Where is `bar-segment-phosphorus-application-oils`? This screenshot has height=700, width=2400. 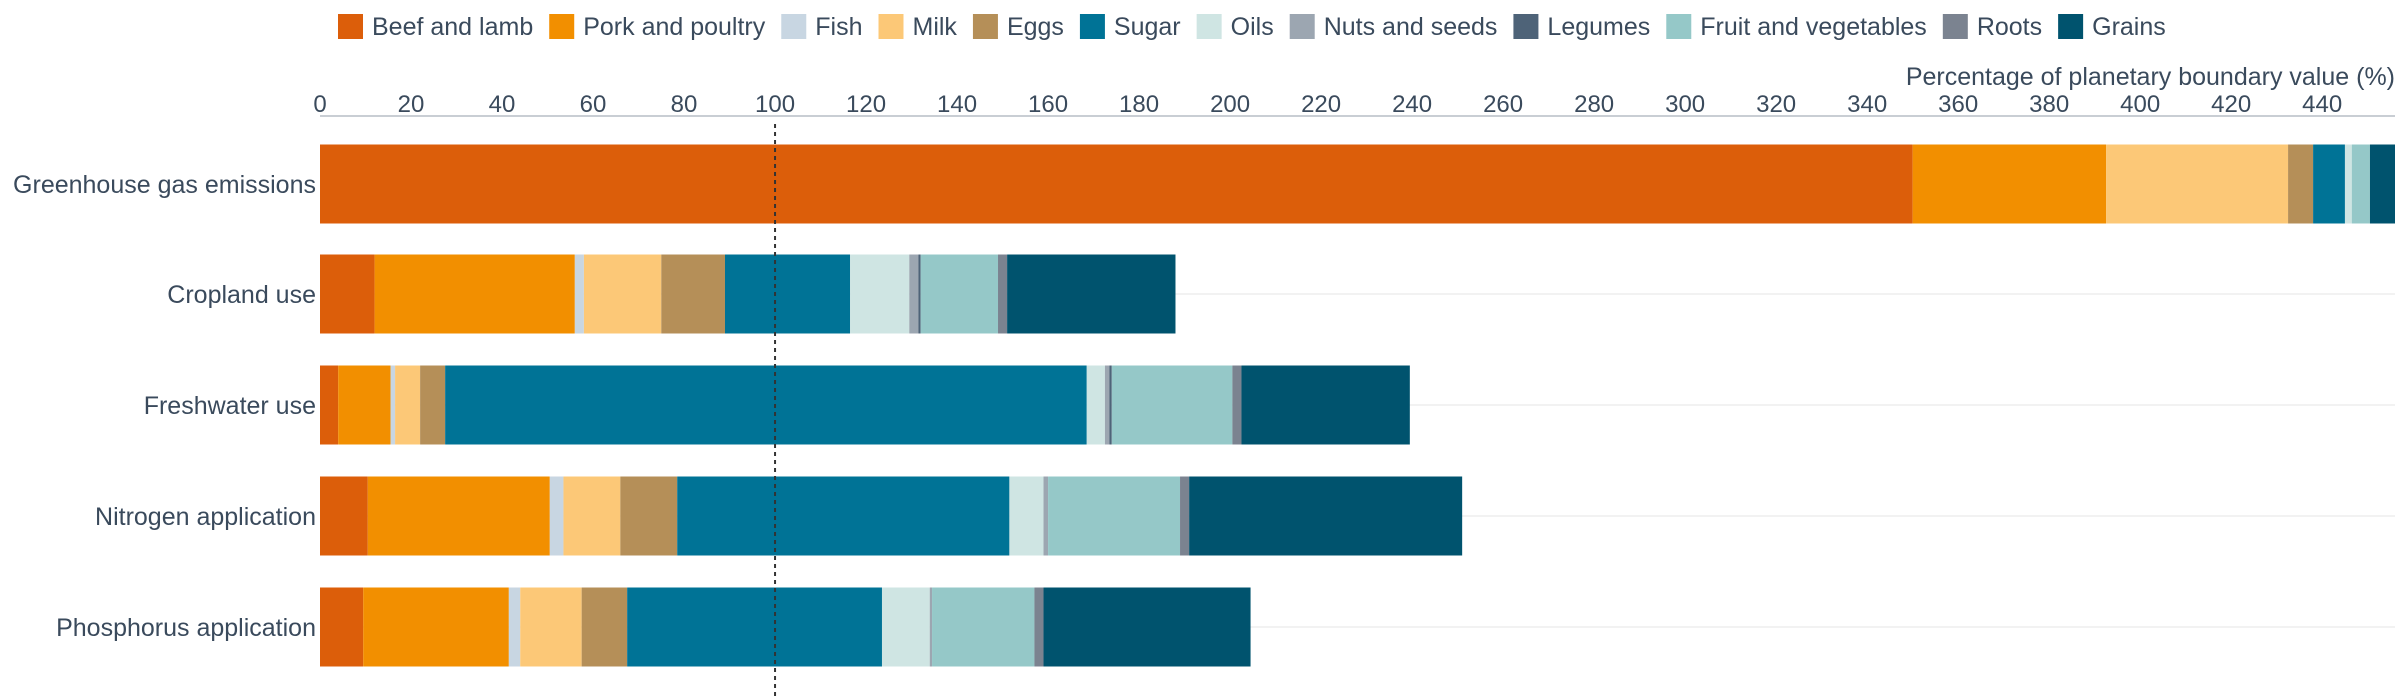
bar-segment-phosphorus-application-oils is located at coordinates (905, 627).